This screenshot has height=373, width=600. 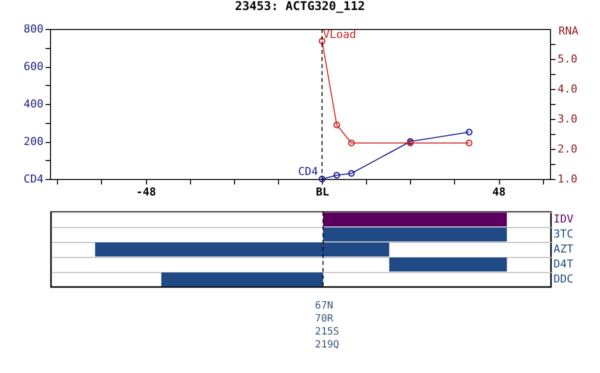 What do you see at coordinates (324, 306) in the screenshot?
I see `text: 67N` at bounding box center [324, 306].